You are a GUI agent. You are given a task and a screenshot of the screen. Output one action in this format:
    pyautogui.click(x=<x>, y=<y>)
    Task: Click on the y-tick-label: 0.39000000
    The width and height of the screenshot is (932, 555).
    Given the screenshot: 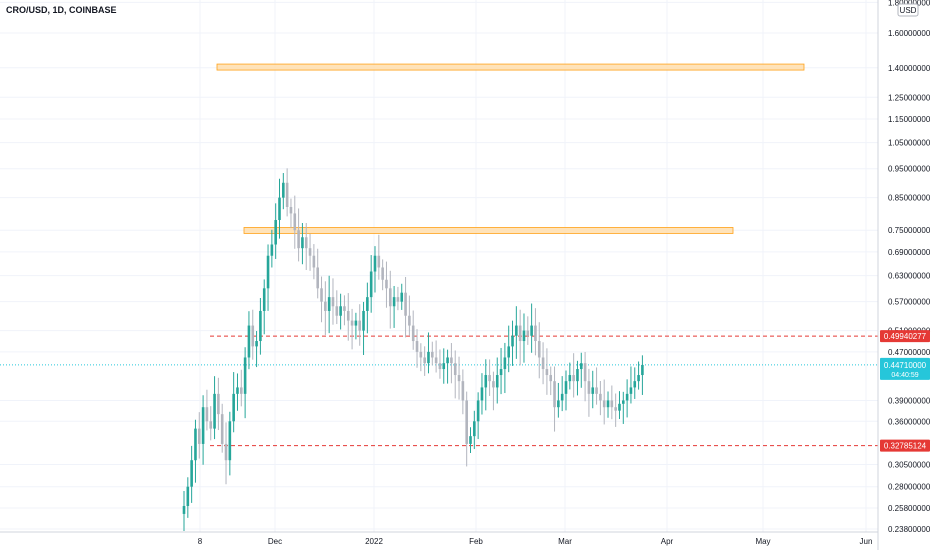 What is the action you would take?
    pyautogui.click(x=909, y=400)
    